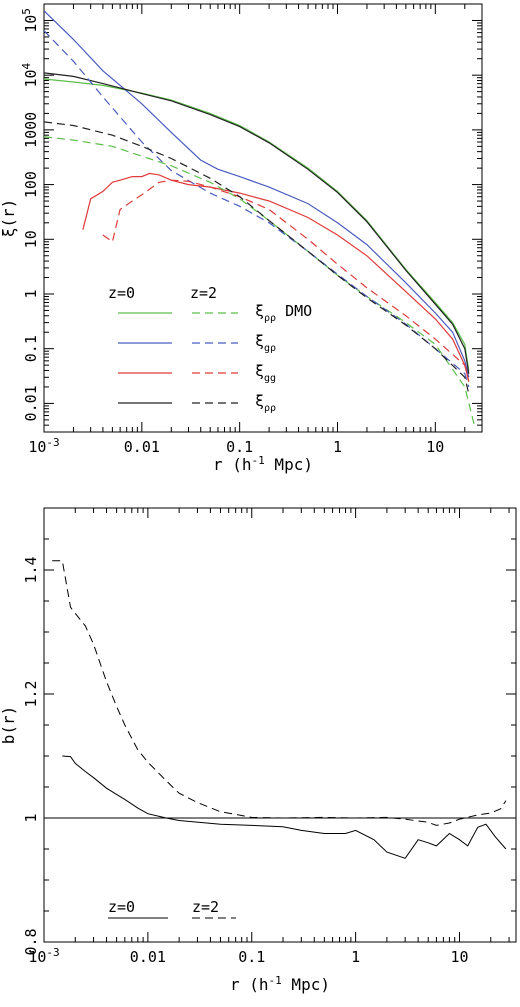 This screenshot has height=1007, width=520. I want to click on legend-header-z2: z=2, so click(203, 293).